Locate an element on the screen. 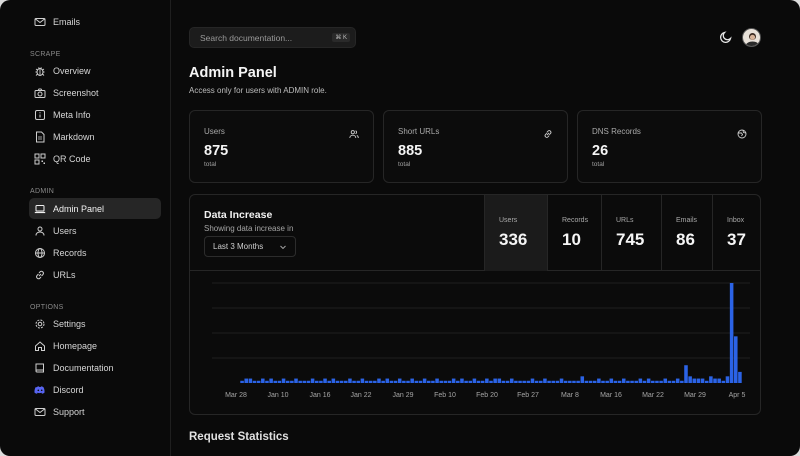 This screenshot has height=456, width=800. sidebar-item-emails: Emails is located at coordinates (95, 21).